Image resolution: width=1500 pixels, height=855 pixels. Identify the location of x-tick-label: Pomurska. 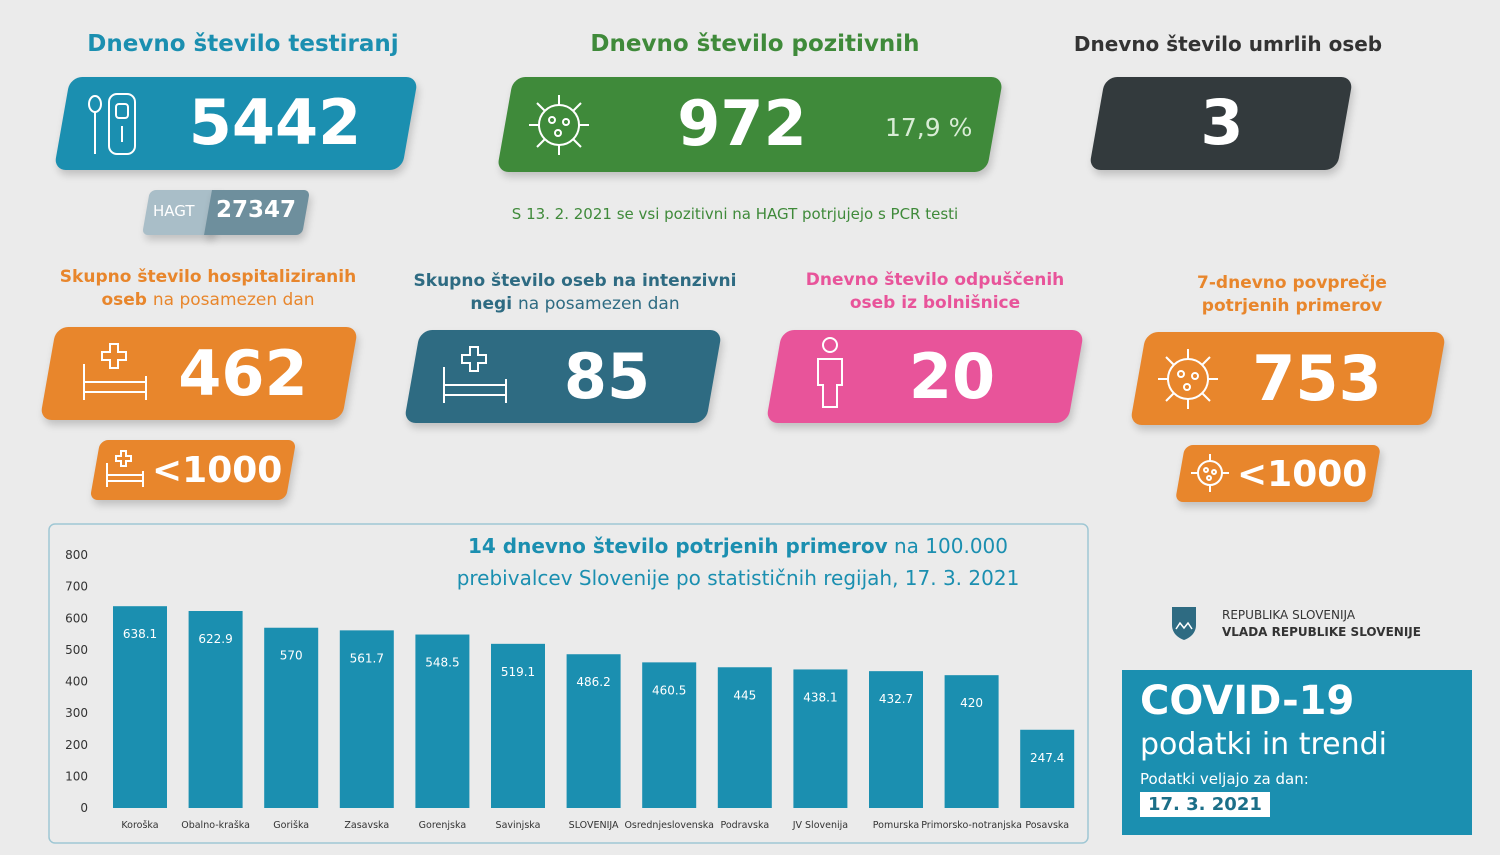
(896, 825).